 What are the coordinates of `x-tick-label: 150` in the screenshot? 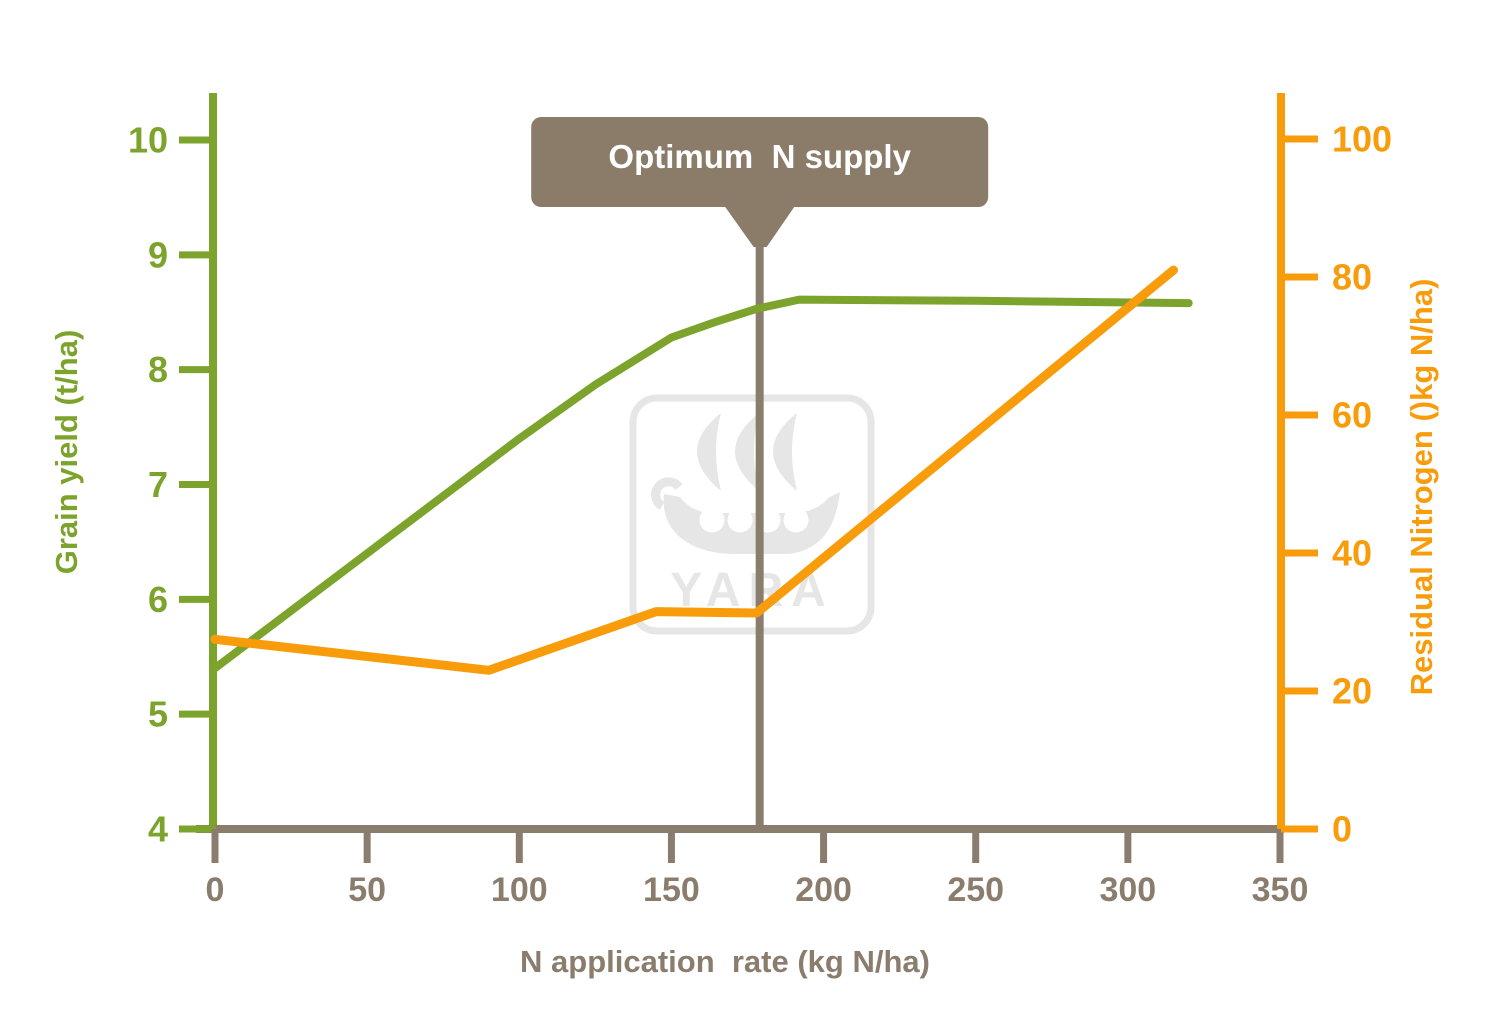 It's located at (671, 890).